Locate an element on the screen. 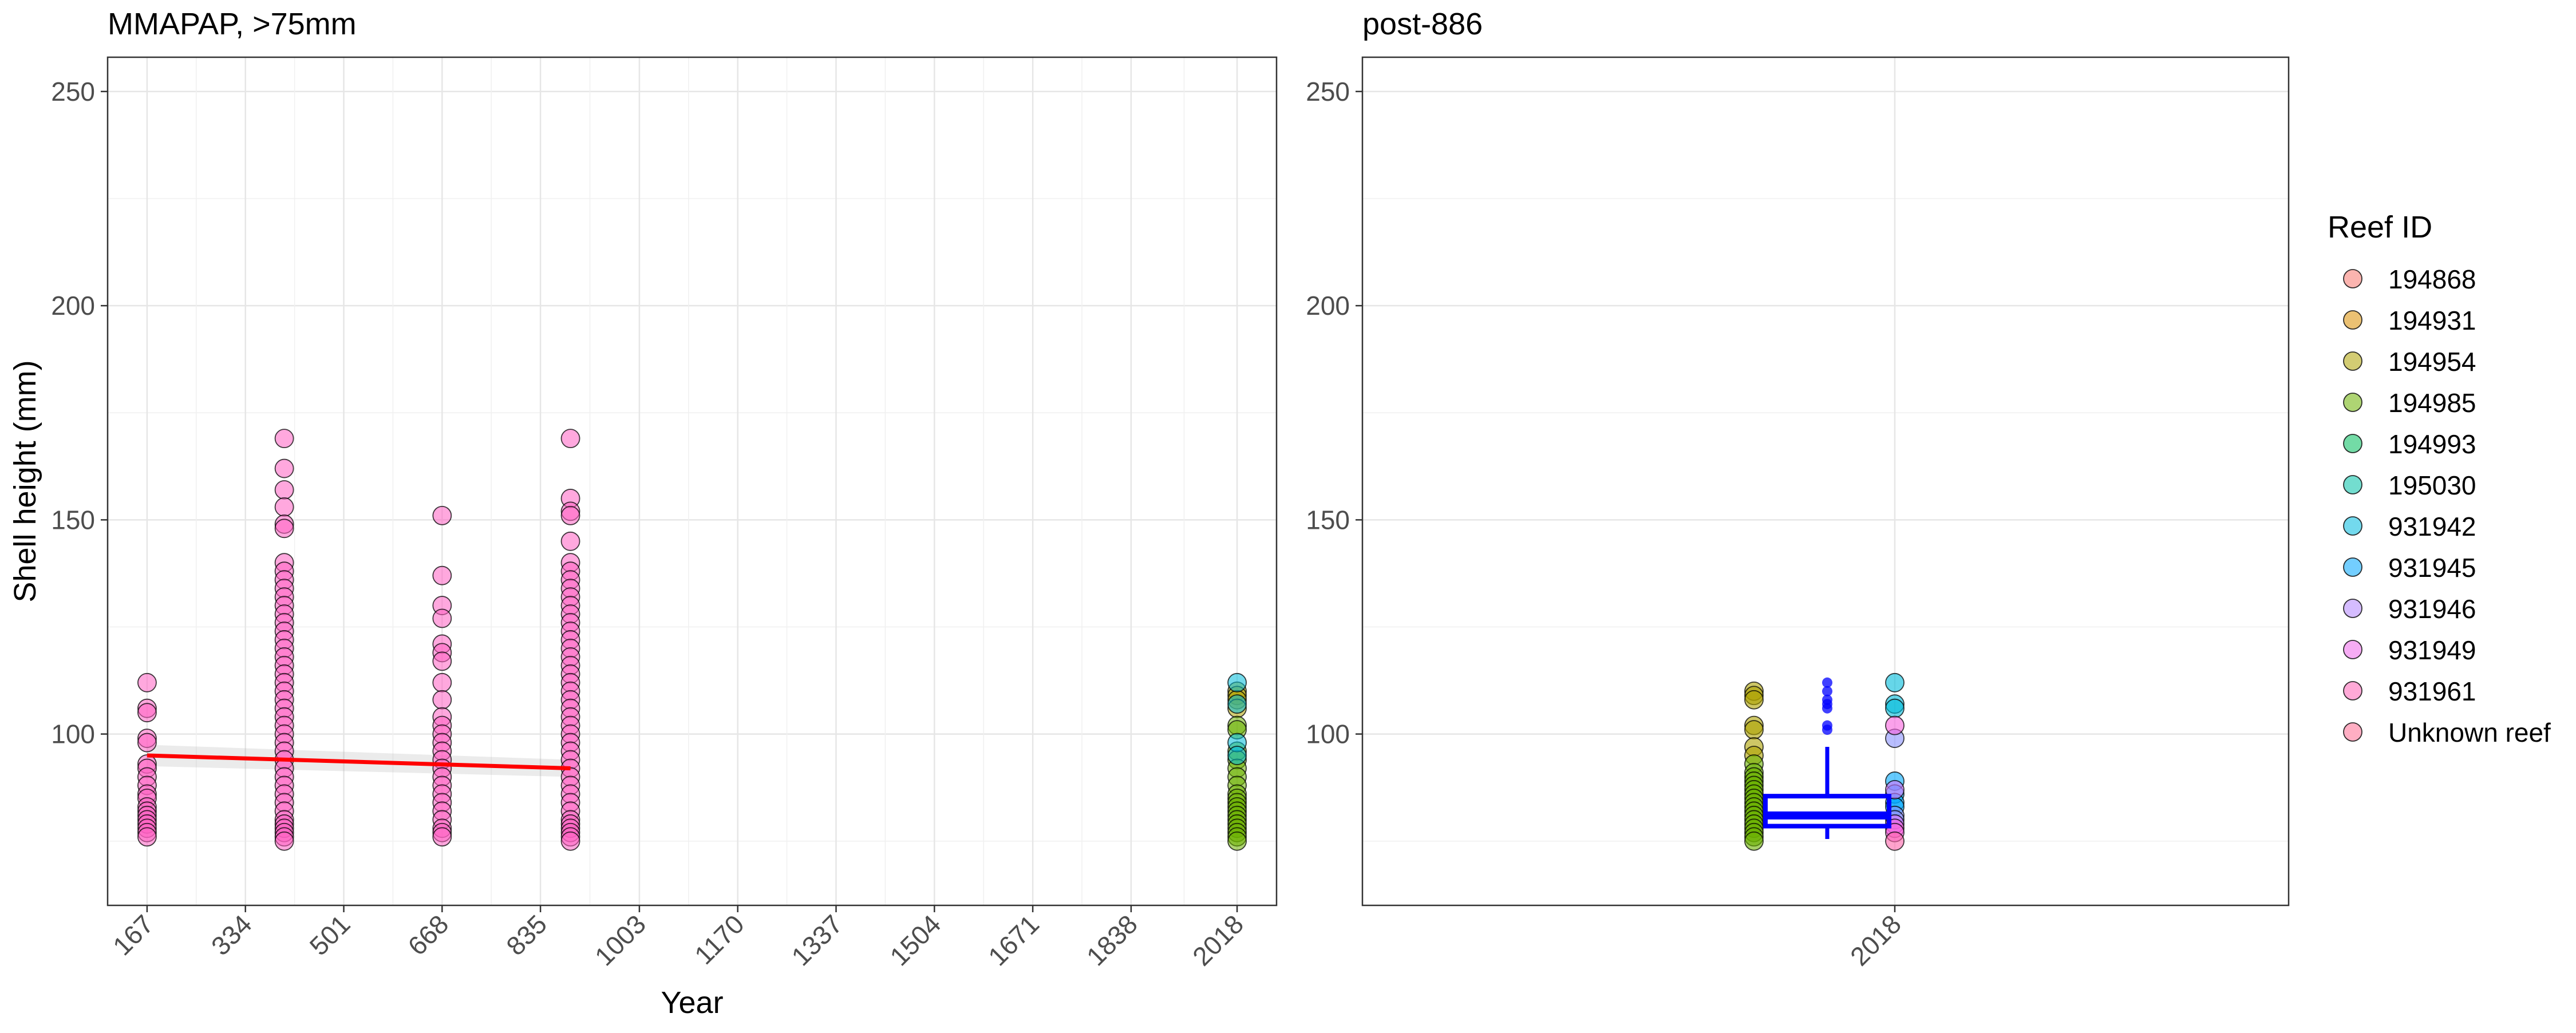  legend-item: 931961 is located at coordinates (2409, 691).